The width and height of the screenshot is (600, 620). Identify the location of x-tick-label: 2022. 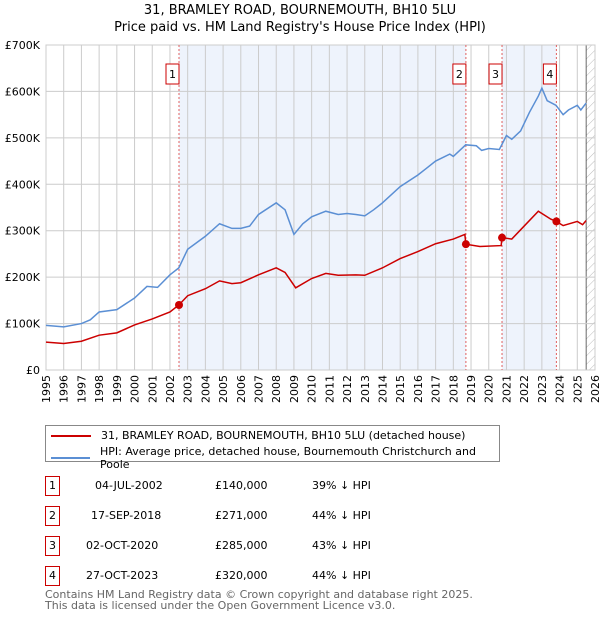
(524, 389).